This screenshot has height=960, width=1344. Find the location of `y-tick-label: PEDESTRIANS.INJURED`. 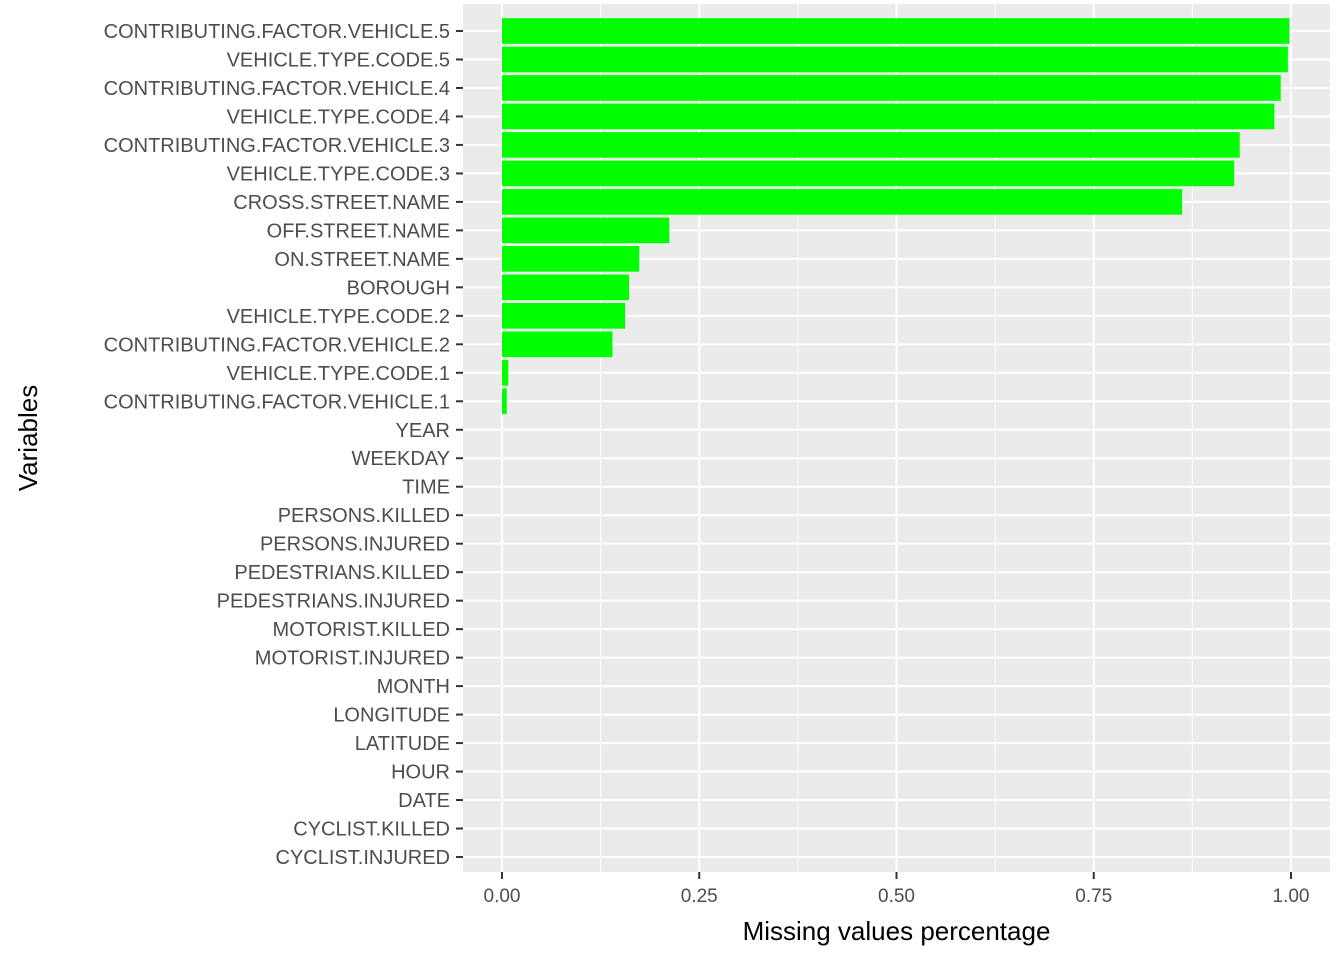

y-tick-label: PEDESTRIANS.INJURED is located at coordinates (333, 602).